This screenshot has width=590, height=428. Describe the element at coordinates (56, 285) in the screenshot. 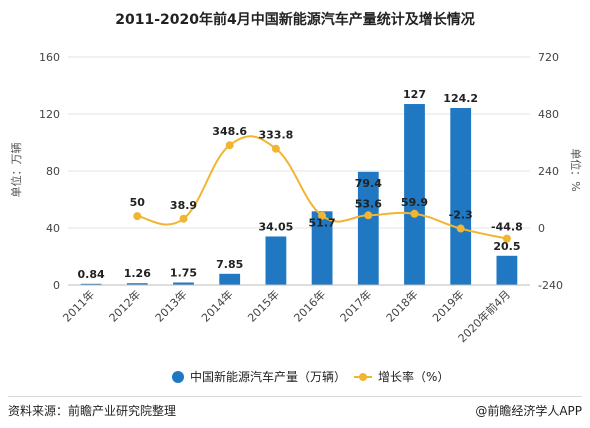

I see `y-tick-label-left: 0` at that location.